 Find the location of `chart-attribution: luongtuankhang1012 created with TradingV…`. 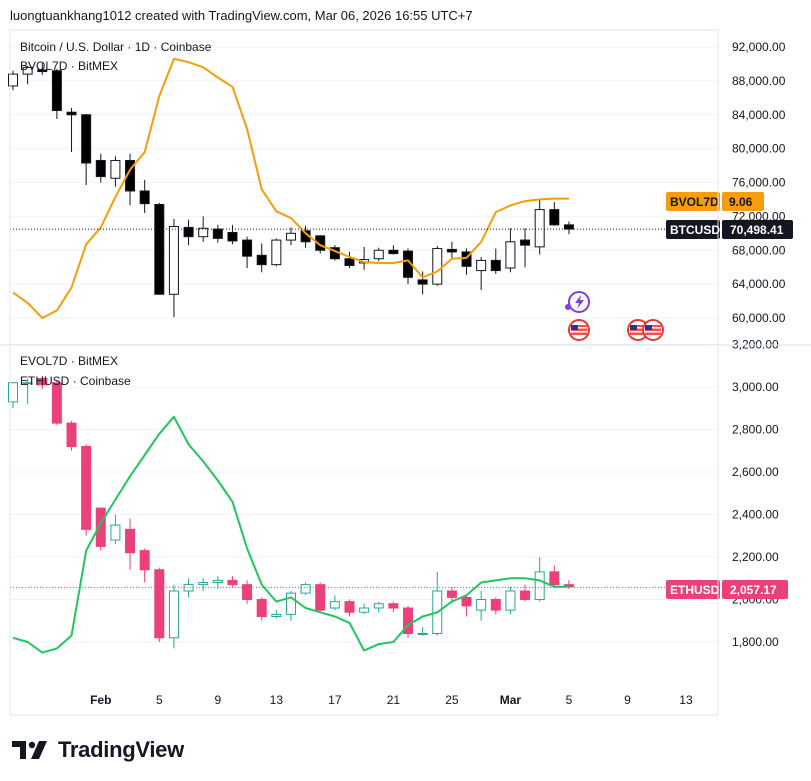

chart-attribution: luongtuankhang1012 created with TradingV… is located at coordinates (241, 15).